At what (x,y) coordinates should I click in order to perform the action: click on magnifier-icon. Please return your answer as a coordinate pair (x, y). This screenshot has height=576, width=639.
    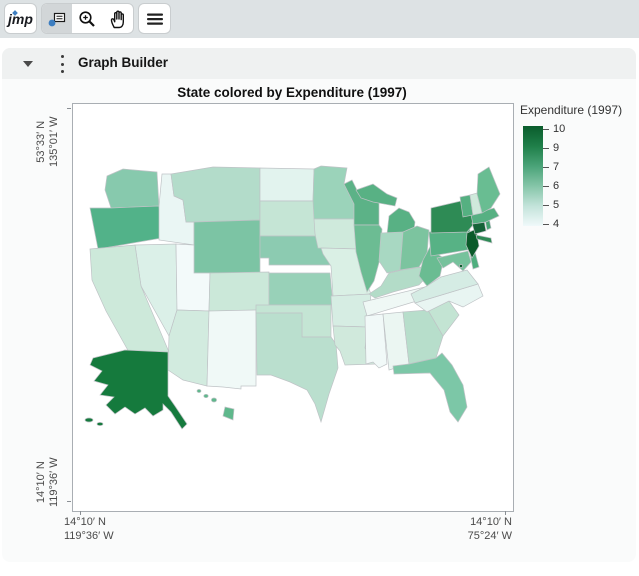
    Looking at the image, I should click on (87, 18).